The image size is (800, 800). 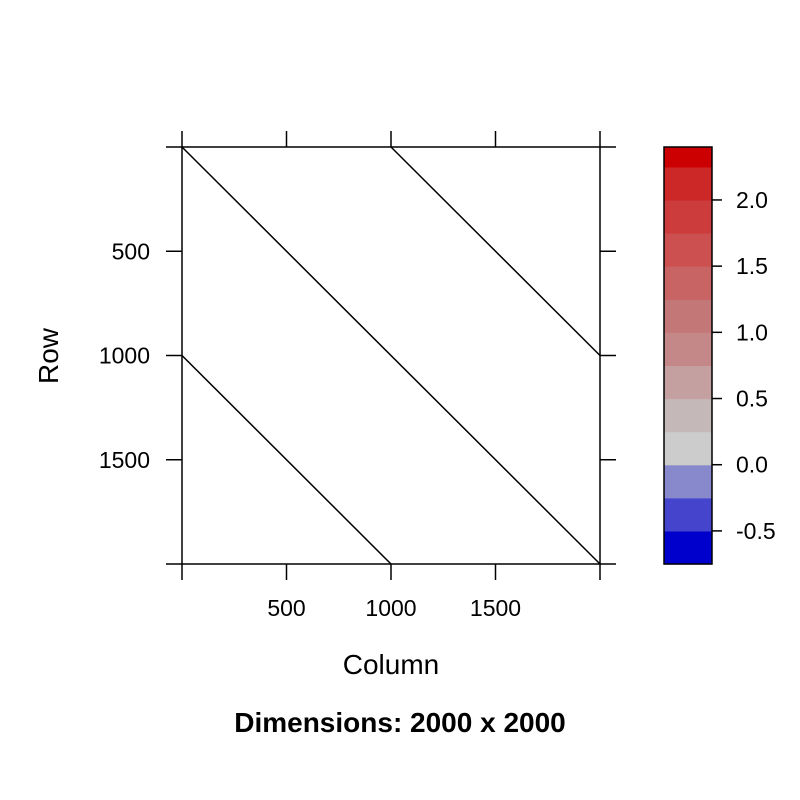 I want to click on color-key-frame, so click(x=688, y=355).